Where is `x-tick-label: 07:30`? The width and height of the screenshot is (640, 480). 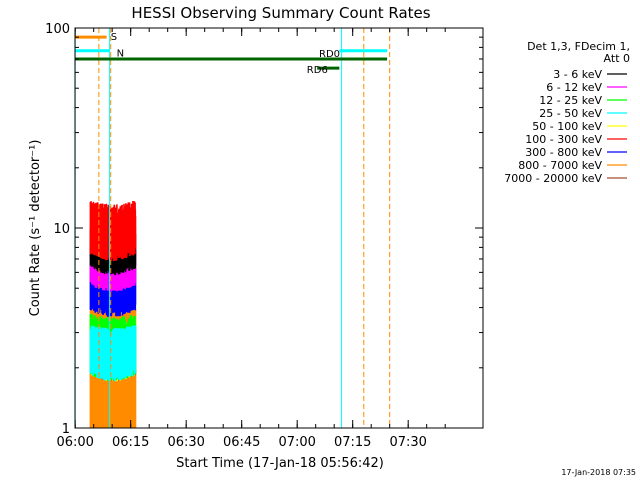
x-tick-label: 07:30 is located at coordinates (407, 442).